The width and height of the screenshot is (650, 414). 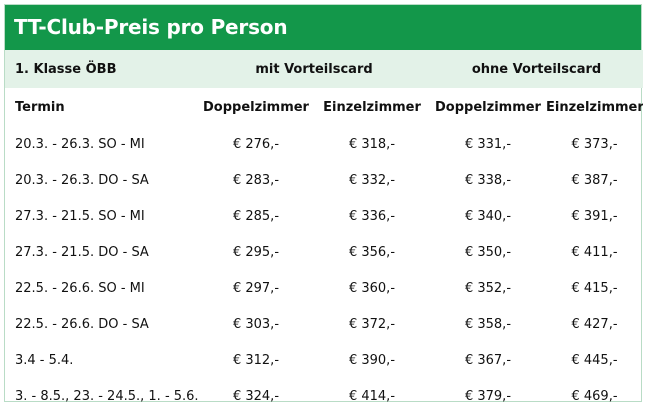 I want to click on price-doppel-without-card: € 367,-, so click(x=488, y=360).